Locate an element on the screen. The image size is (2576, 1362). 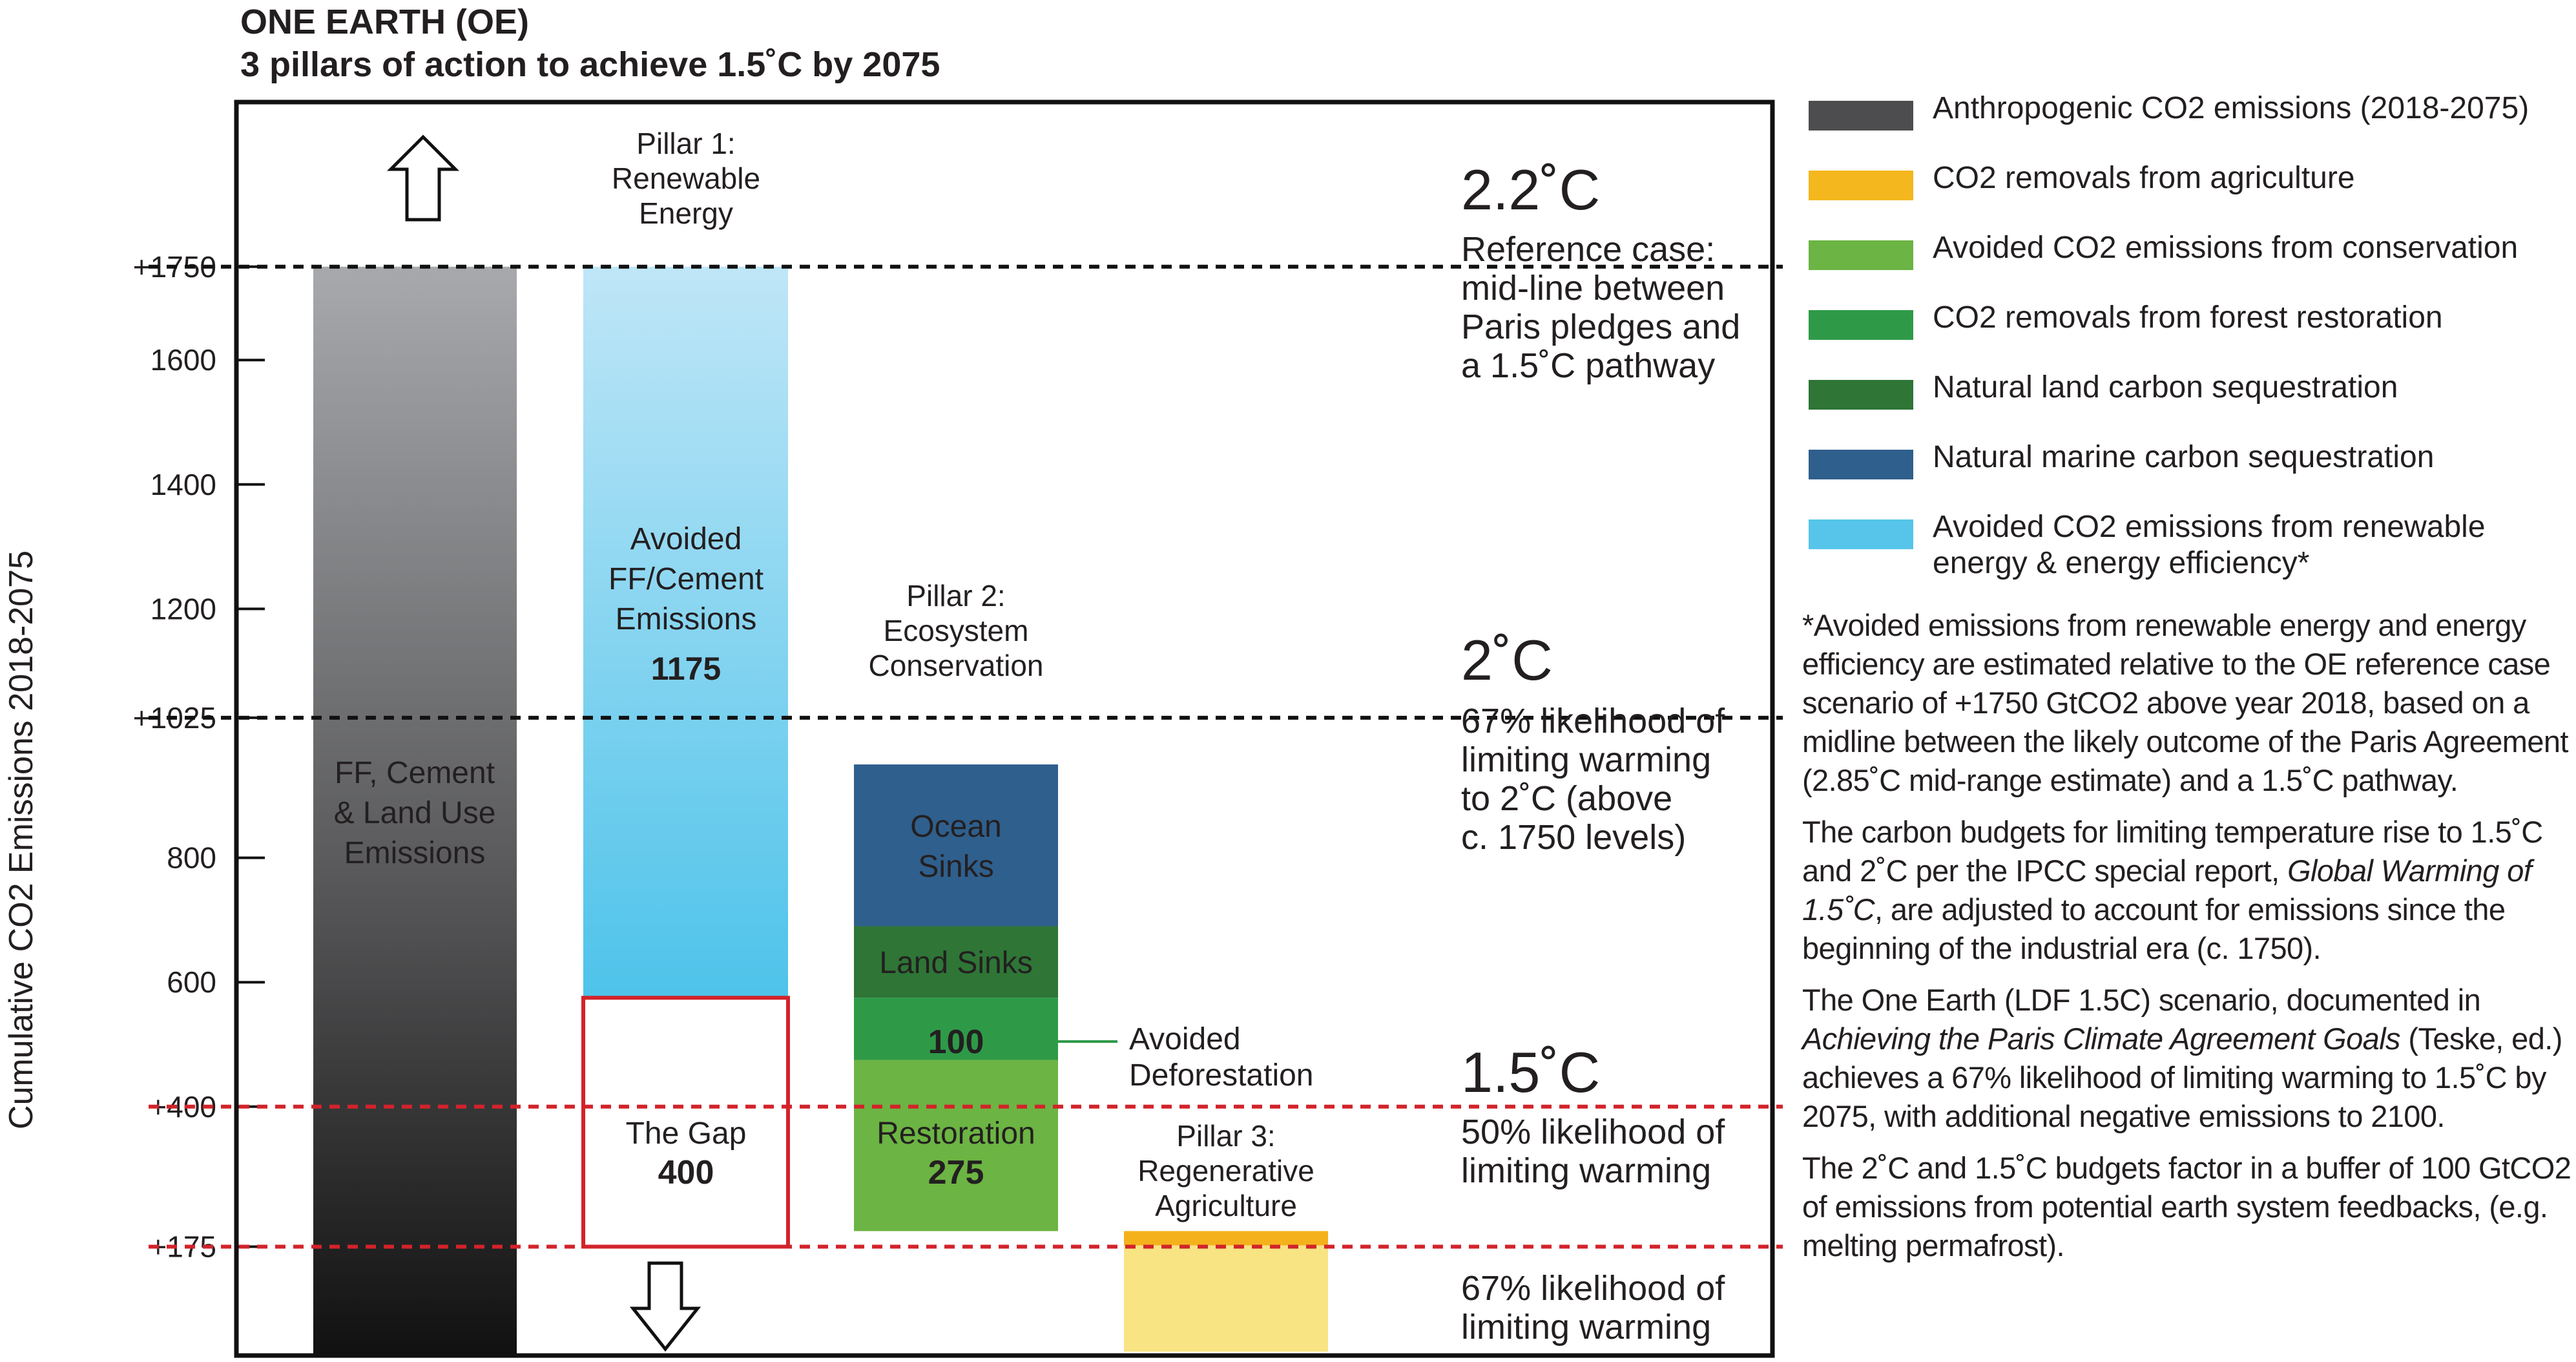
y-axis-title-text: Cumulative CO2 Emissions 2018-2075 is located at coordinates (21, 840).